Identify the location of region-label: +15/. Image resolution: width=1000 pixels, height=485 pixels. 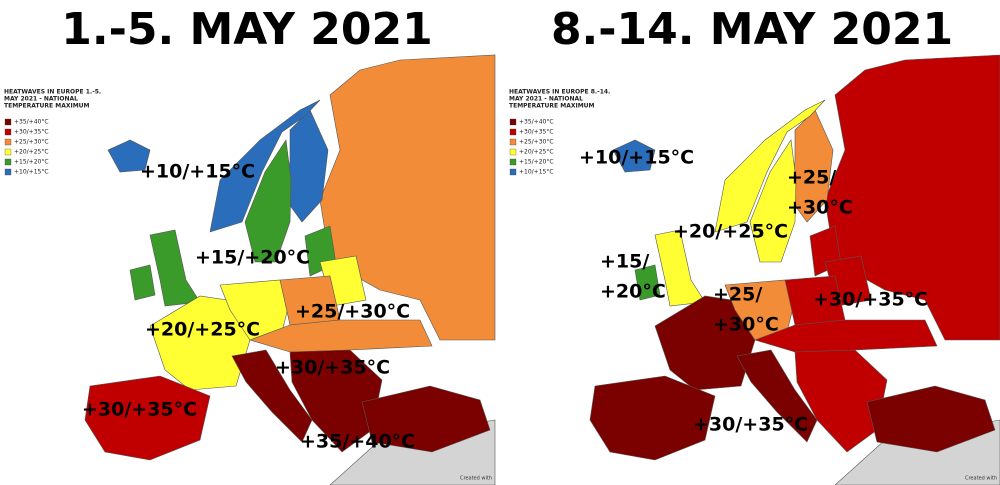
(624, 262).